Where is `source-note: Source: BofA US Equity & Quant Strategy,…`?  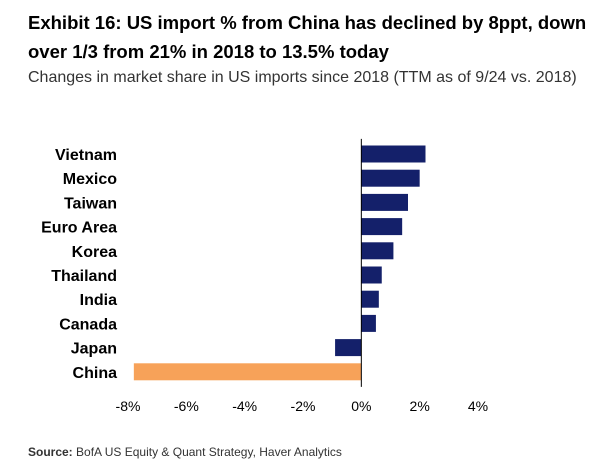
source-note: Source: BofA US Equity & Quant Strategy,… is located at coordinates (185, 452).